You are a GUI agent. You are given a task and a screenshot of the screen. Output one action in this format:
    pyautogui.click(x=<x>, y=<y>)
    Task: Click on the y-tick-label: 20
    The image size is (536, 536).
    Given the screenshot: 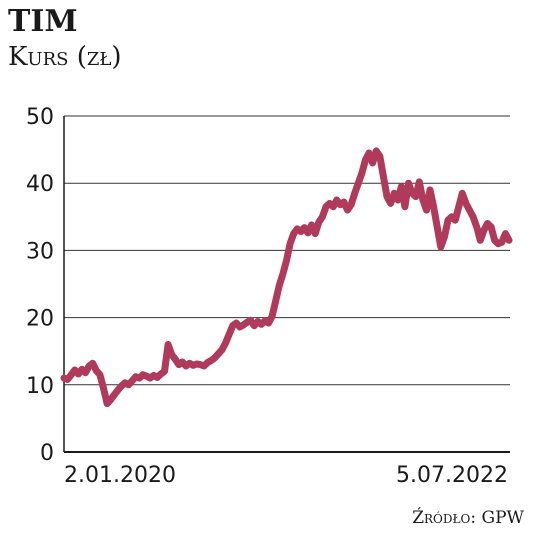 What is the action you would take?
    pyautogui.click(x=40, y=319)
    